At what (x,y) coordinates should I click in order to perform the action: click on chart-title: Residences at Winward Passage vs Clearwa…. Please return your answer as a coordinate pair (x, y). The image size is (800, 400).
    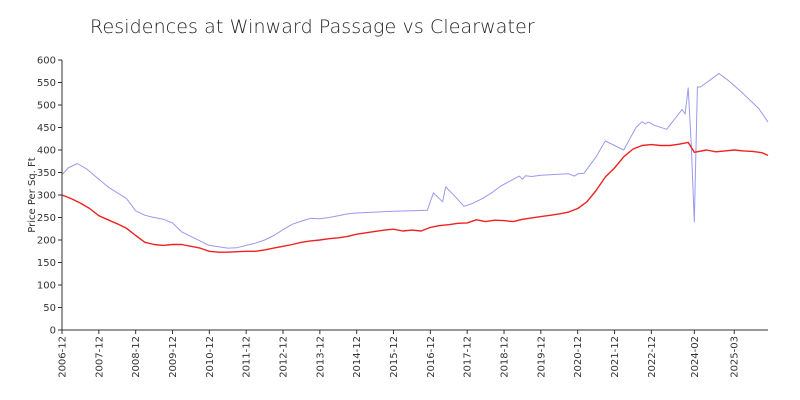
    Looking at the image, I should click on (312, 27).